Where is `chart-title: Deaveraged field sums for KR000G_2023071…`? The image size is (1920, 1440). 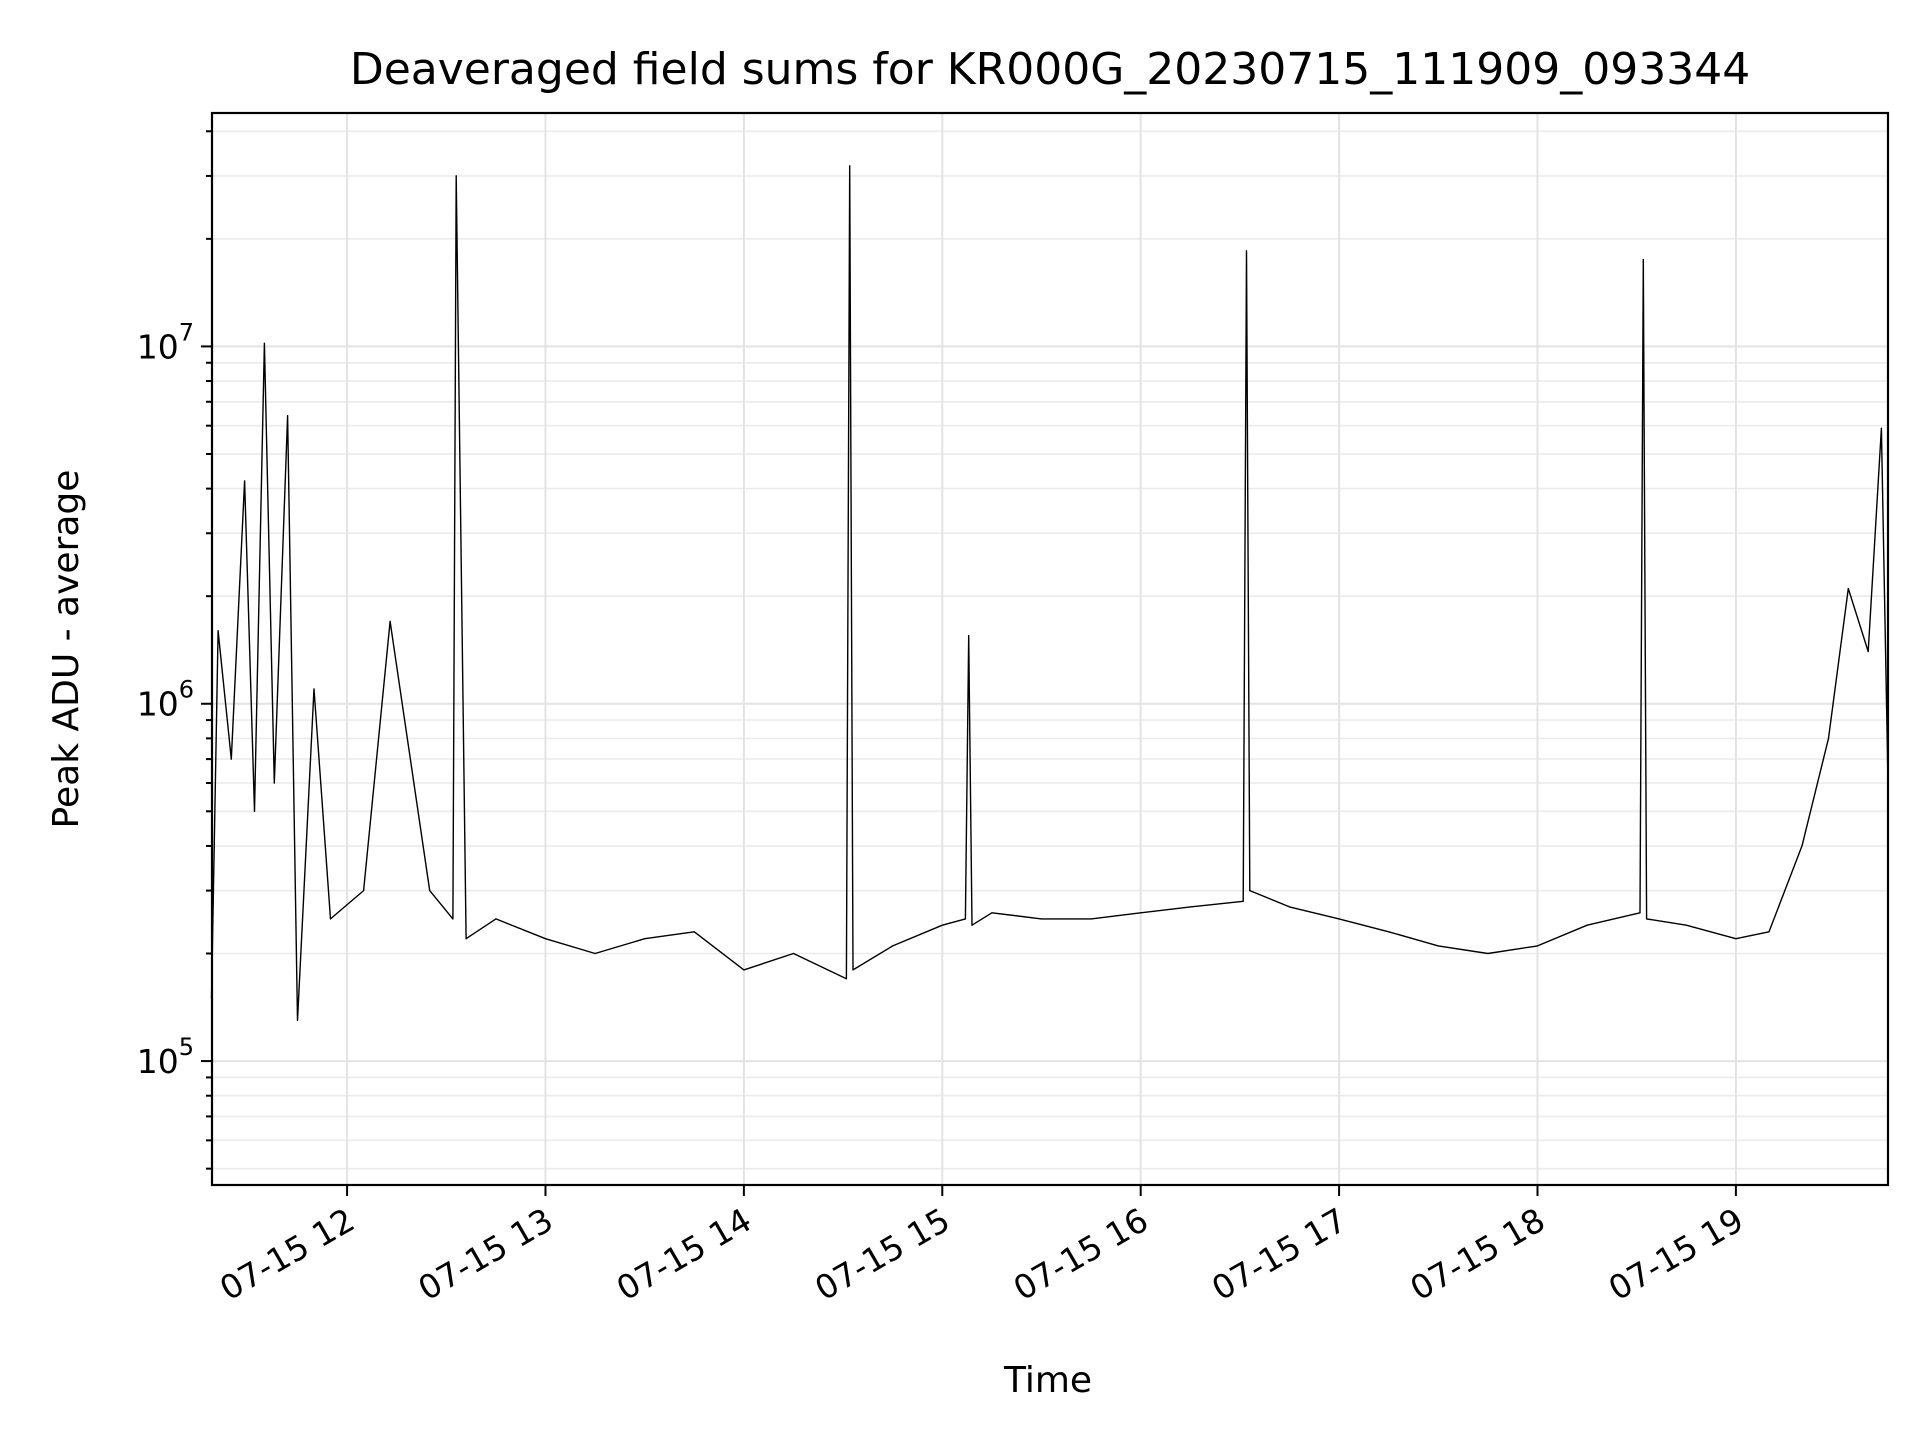
chart-title: Deaveraged field sums for KR000G_2023071… is located at coordinates (1050, 69).